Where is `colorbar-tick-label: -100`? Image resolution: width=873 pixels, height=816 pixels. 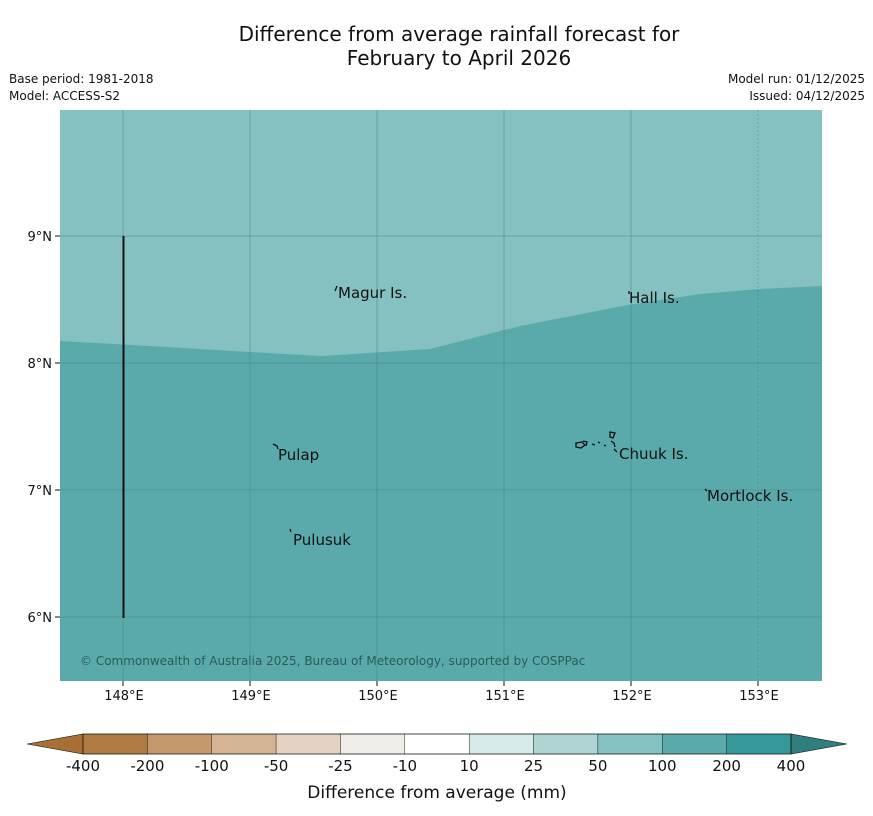
colorbar-tick-label: -100 is located at coordinates (212, 766).